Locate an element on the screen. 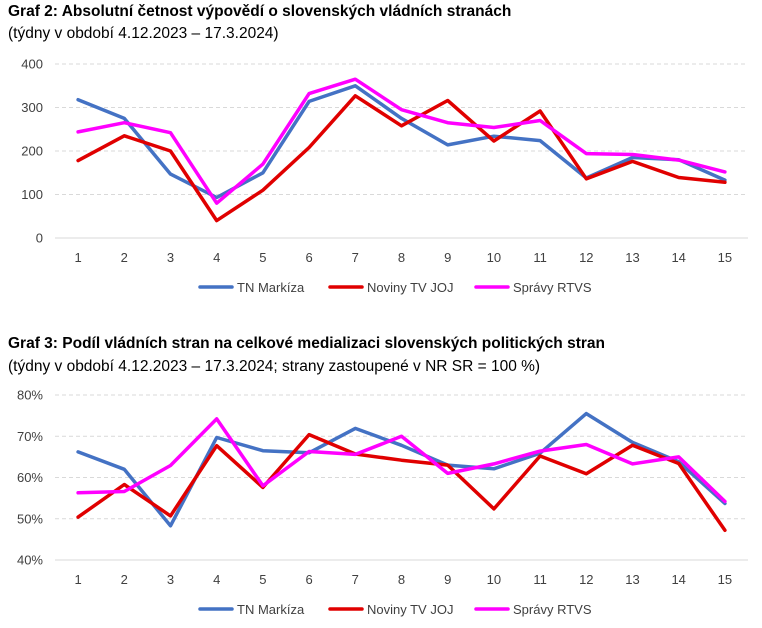  y-tick-label: 0 is located at coordinates (39, 238).